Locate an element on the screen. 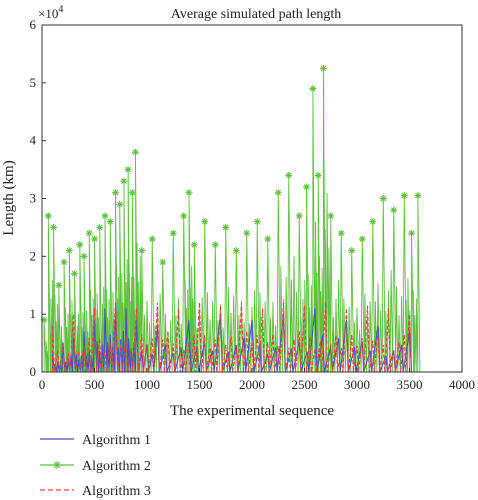 The image size is (478, 500). x-tick-label: 500 is located at coordinates (95, 384).